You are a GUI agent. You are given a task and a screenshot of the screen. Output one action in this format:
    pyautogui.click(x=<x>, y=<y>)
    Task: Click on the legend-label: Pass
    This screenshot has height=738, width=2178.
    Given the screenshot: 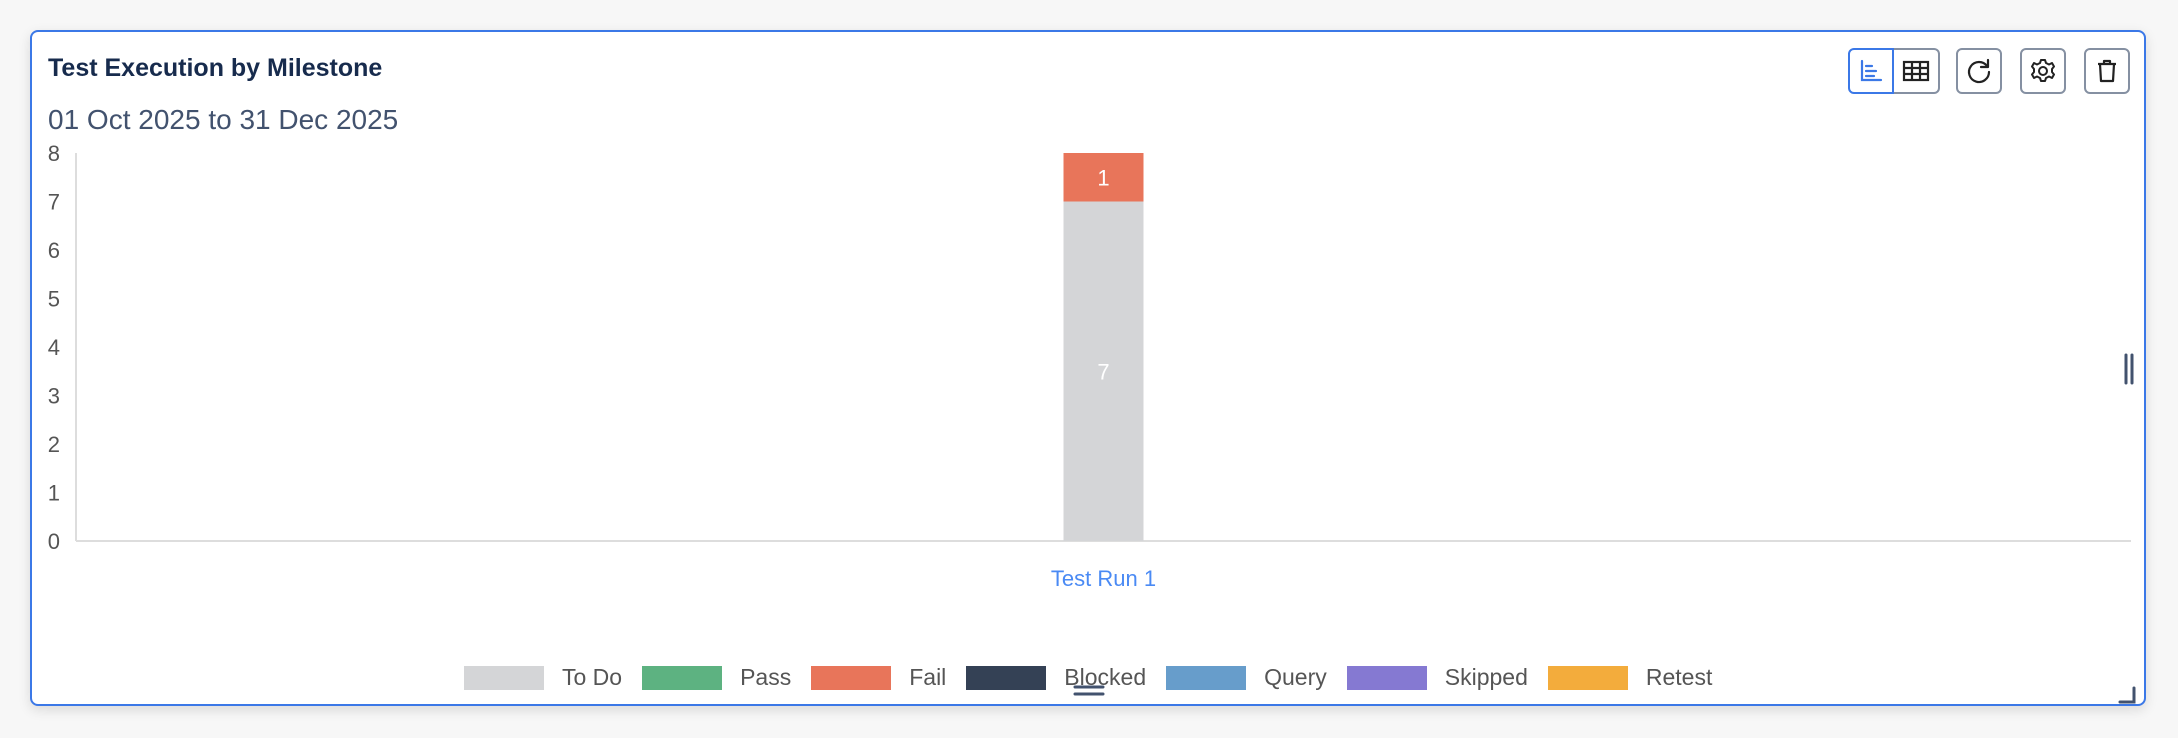 What is the action you would take?
    pyautogui.click(x=766, y=677)
    